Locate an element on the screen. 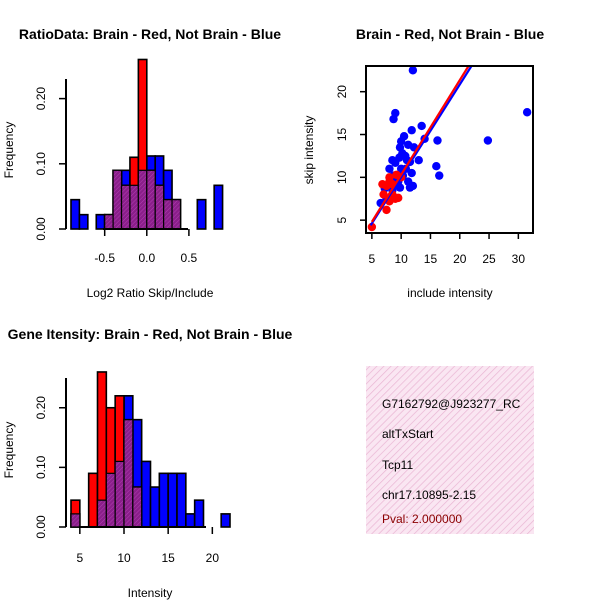 The image size is (600, 600). ratio-y-label: Frequency is located at coordinates (9, 150).